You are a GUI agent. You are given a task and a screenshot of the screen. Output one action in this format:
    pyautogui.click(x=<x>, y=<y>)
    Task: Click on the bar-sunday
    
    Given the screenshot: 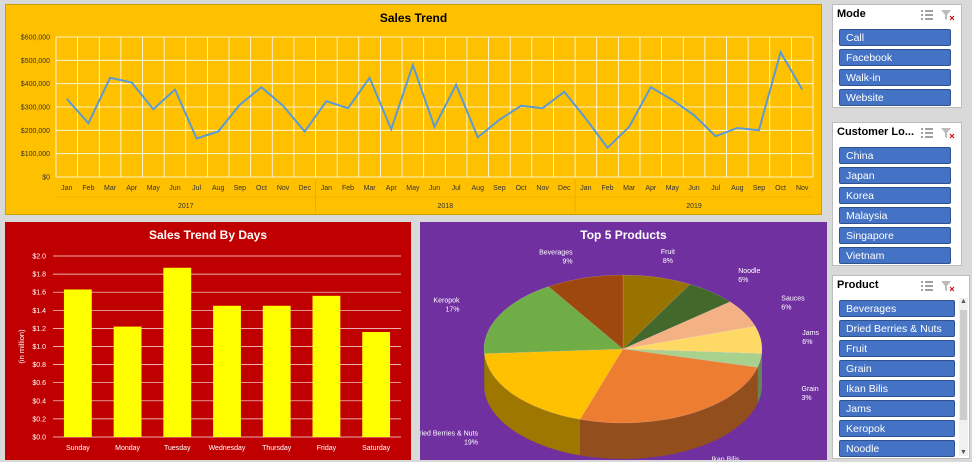 What is the action you would take?
    pyautogui.click(x=77, y=363)
    